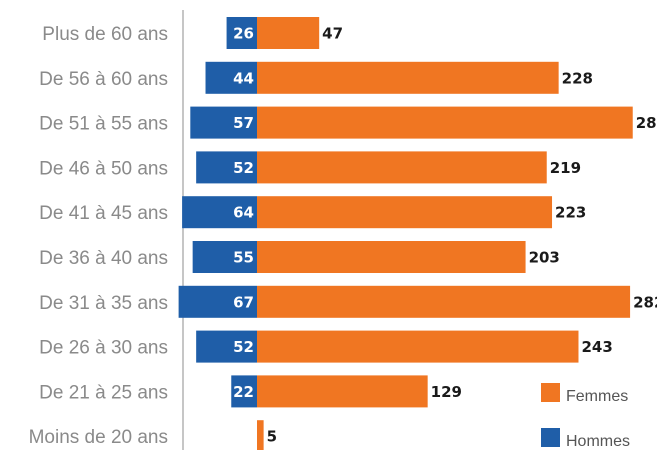  I want to click on value-label-hommes: 55, so click(243, 258).